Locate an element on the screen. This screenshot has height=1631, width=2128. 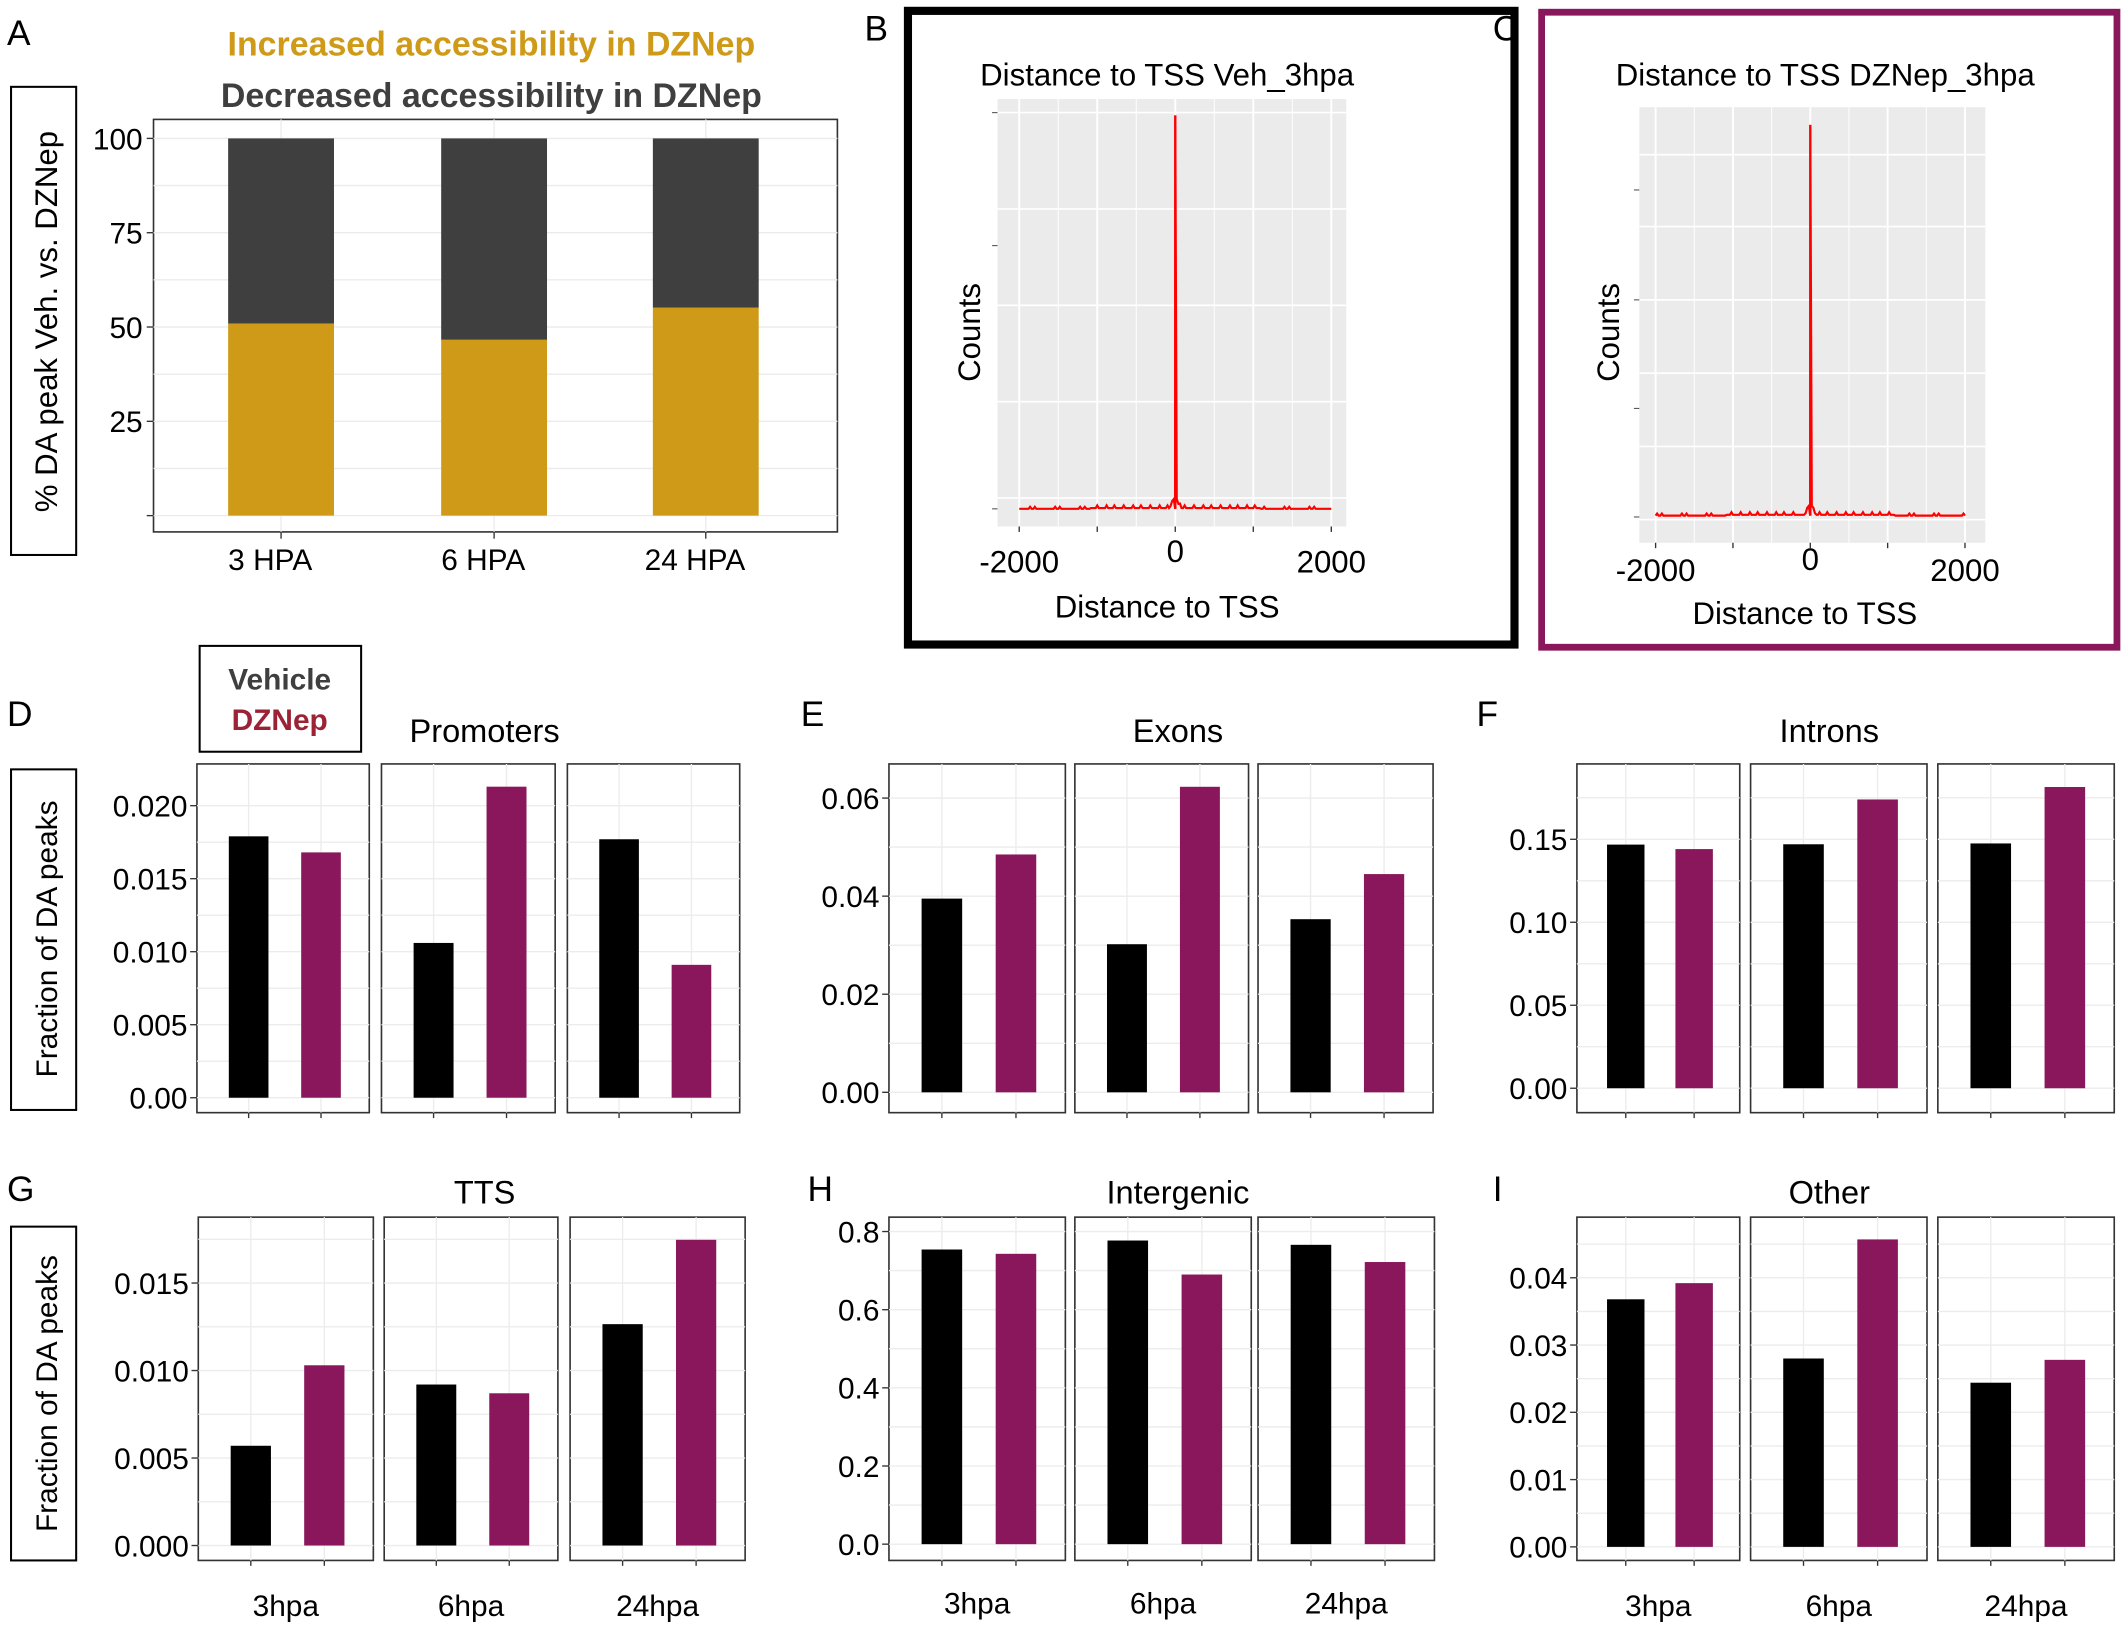
panel-b-xlabel: Distance to TSS is located at coordinates (1167, 606).